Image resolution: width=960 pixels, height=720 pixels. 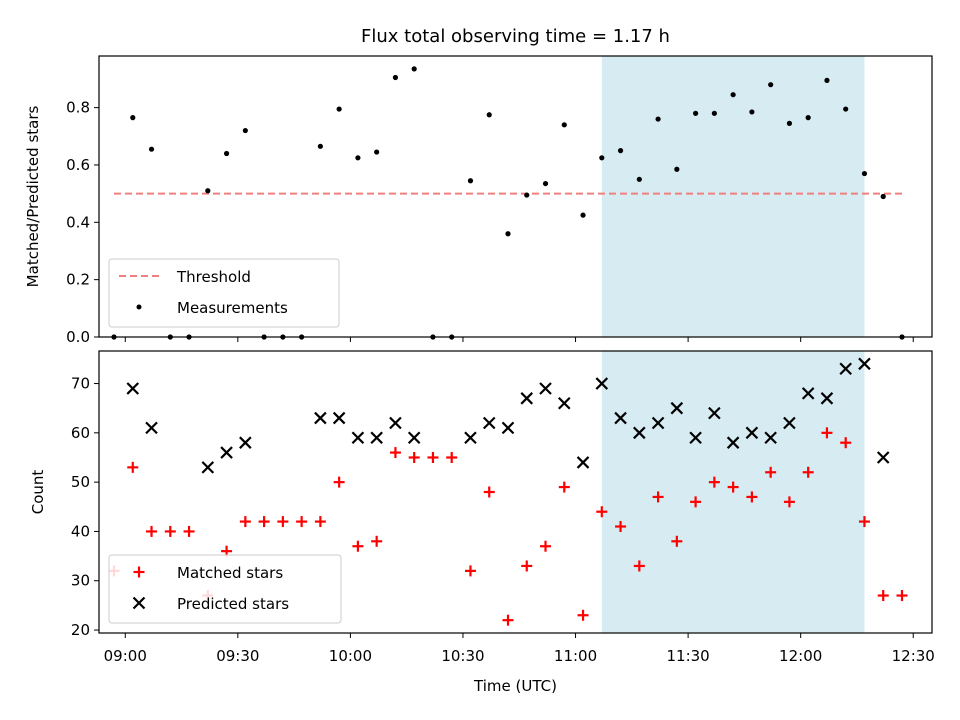 I want to click on y-tick-label: 40, so click(x=80, y=531).